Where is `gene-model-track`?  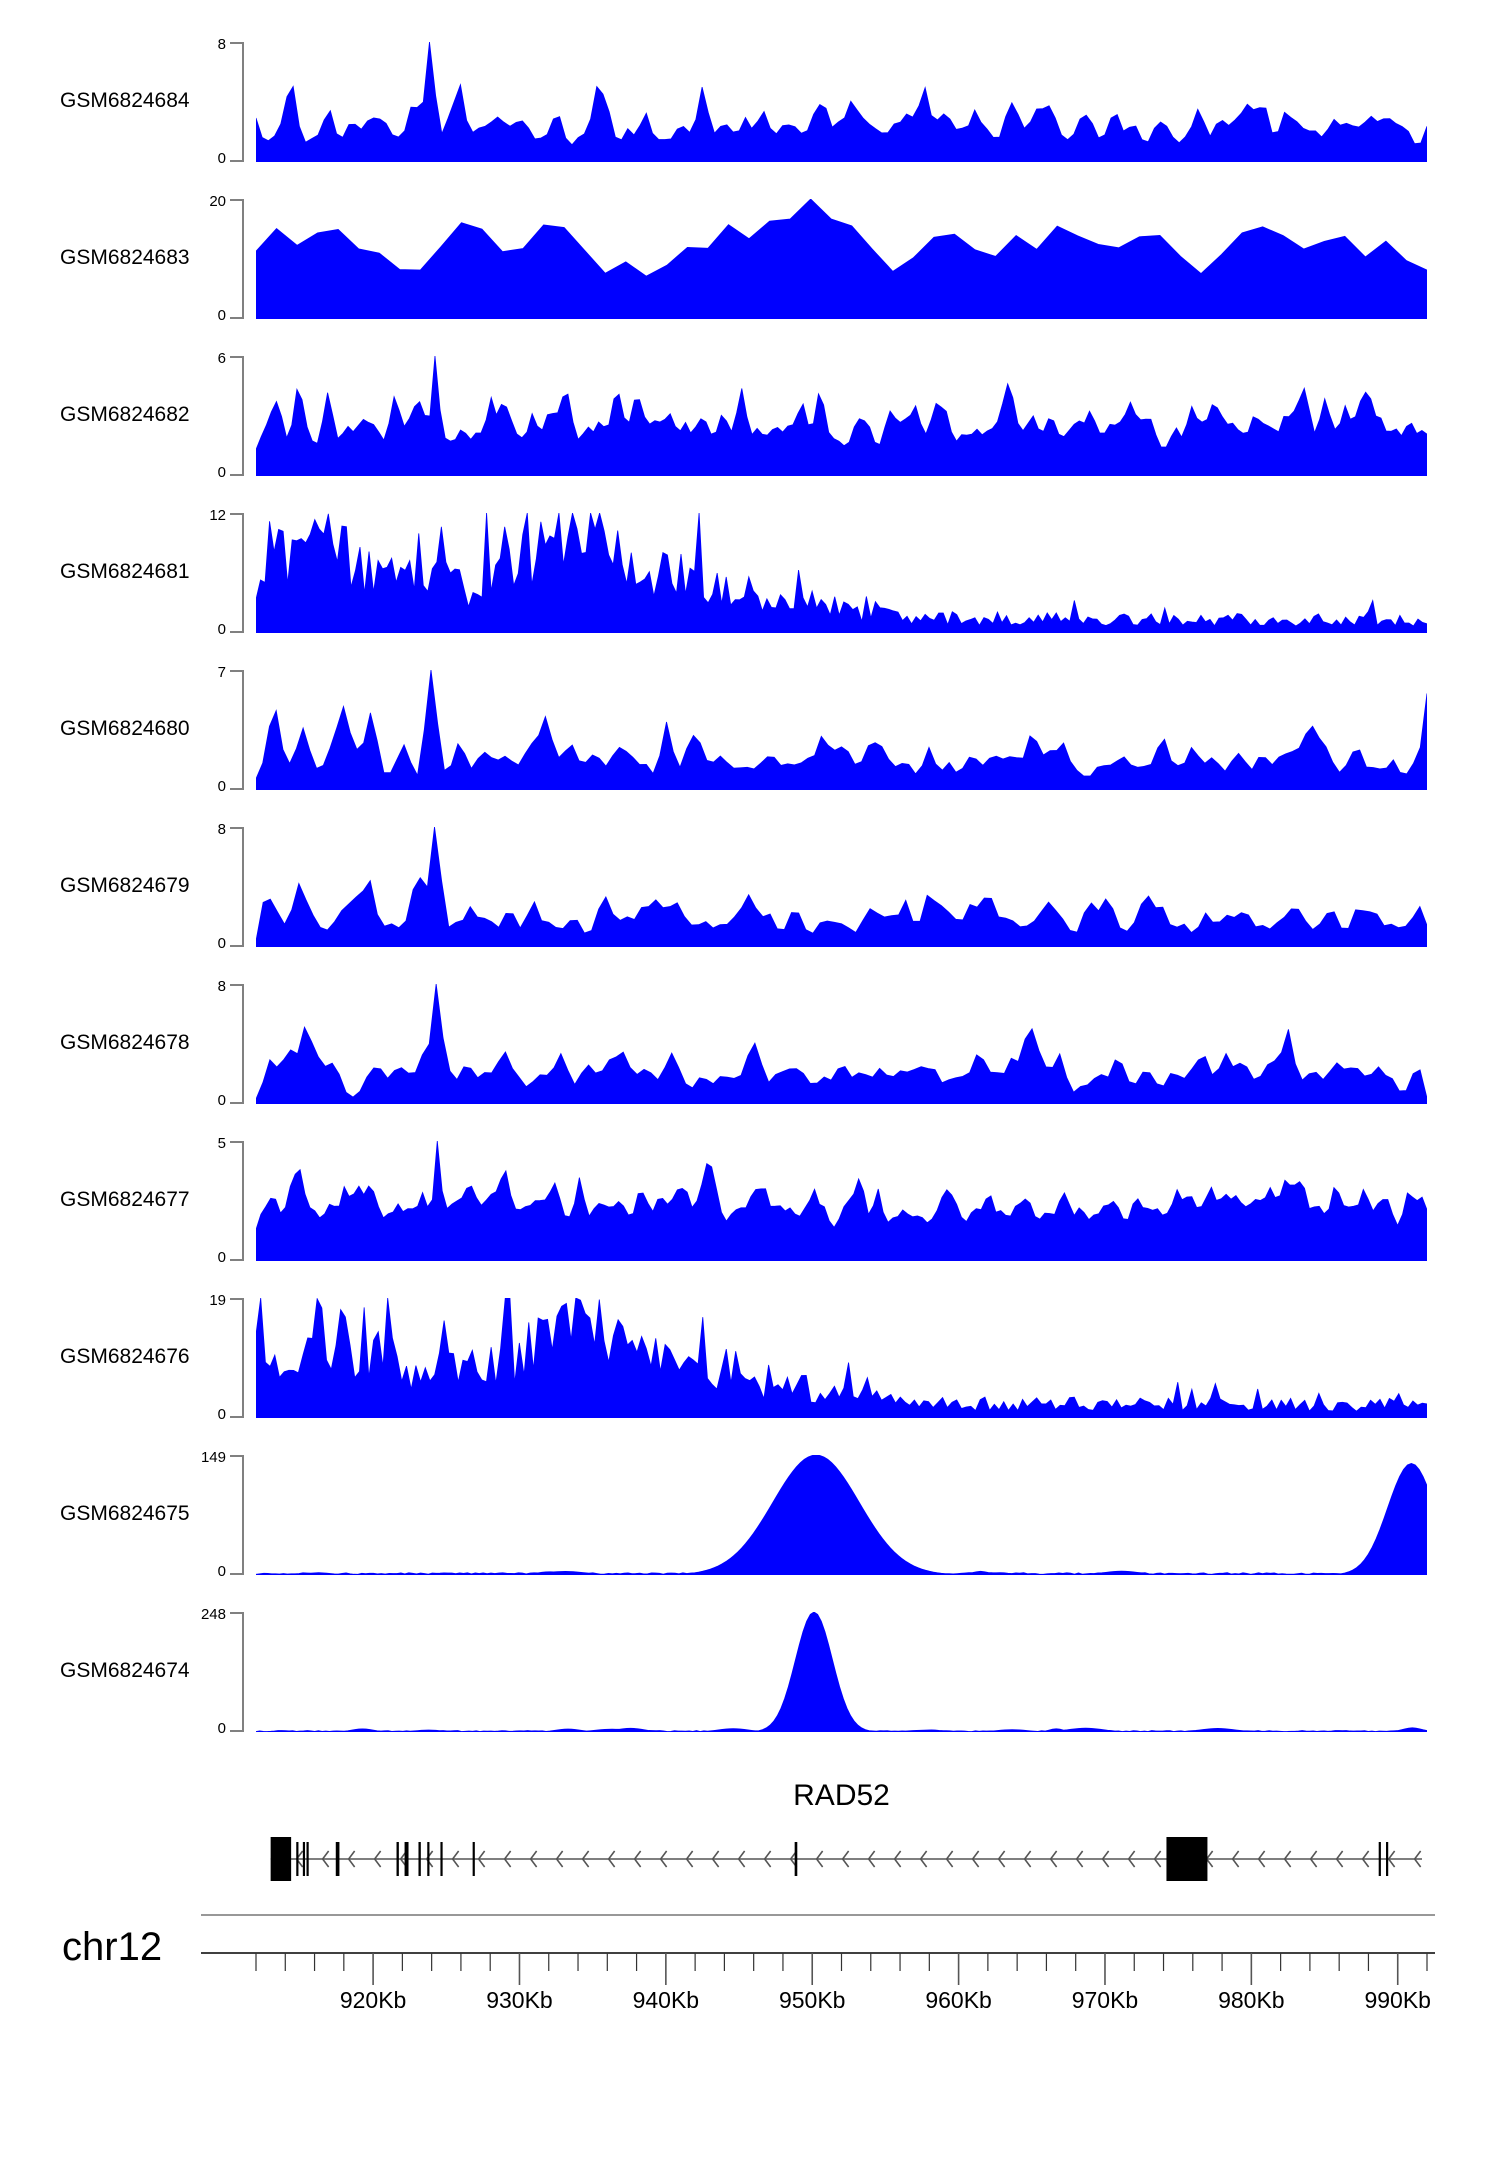
gene-model-track is located at coordinates (750, 1858).